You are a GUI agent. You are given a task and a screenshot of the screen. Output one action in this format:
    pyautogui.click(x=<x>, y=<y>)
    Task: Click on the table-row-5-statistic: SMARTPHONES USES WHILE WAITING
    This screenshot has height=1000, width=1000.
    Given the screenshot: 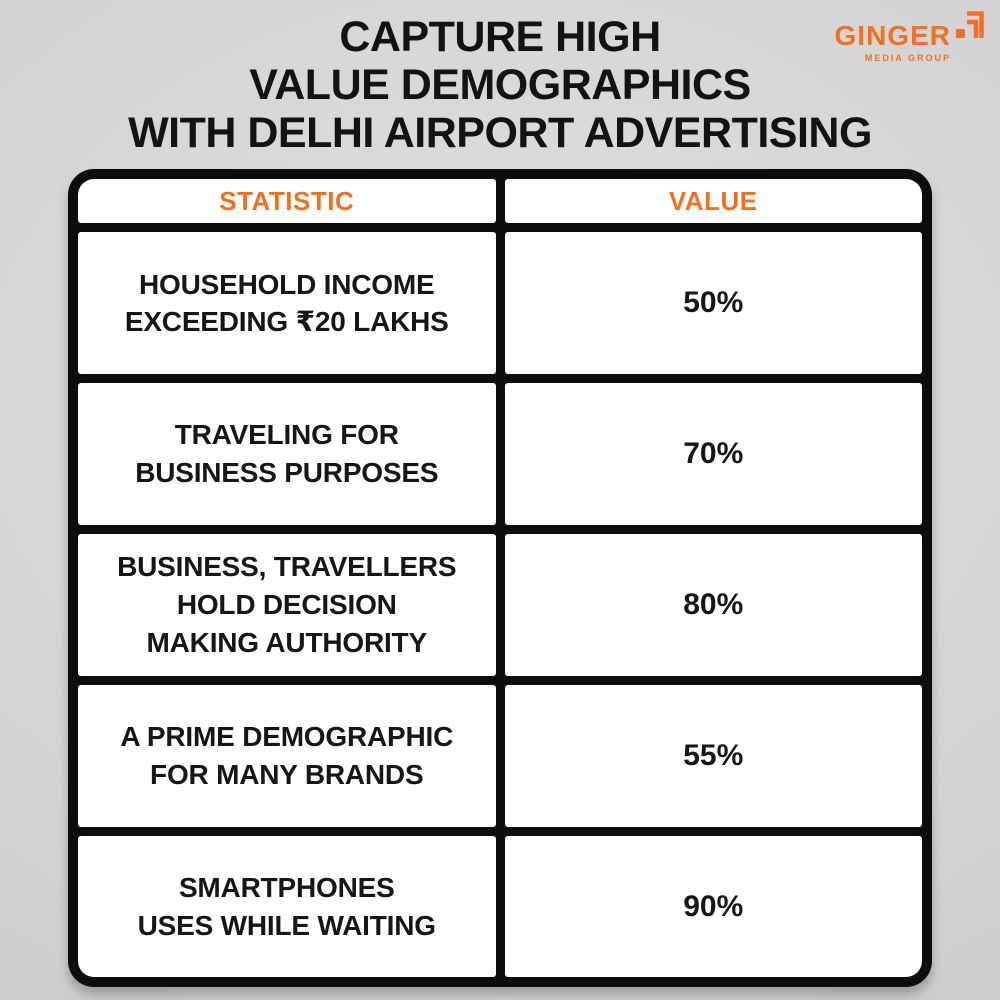 What is the action you would take?
    pyautogui.click(x=287, y=906)
    